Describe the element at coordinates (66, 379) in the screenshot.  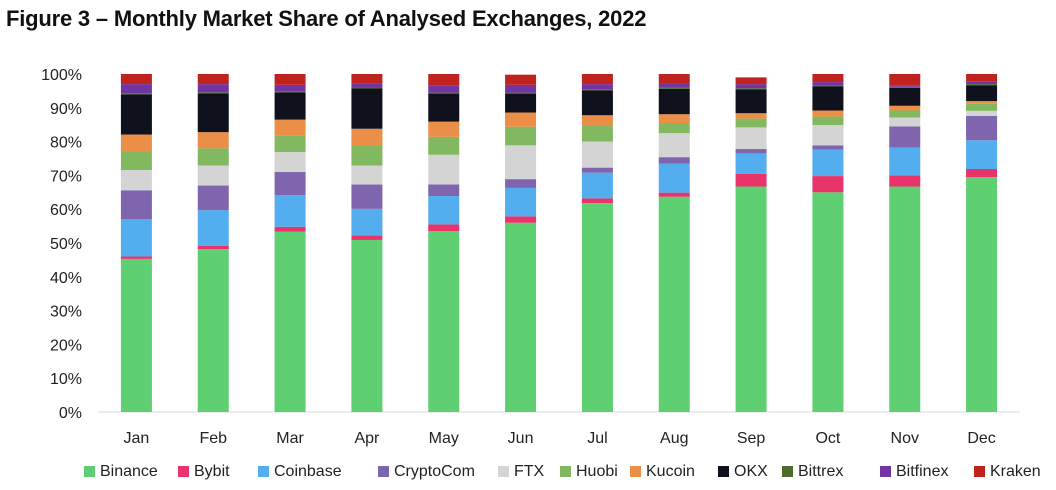
I see `y-tick-label: 10%` at that location.